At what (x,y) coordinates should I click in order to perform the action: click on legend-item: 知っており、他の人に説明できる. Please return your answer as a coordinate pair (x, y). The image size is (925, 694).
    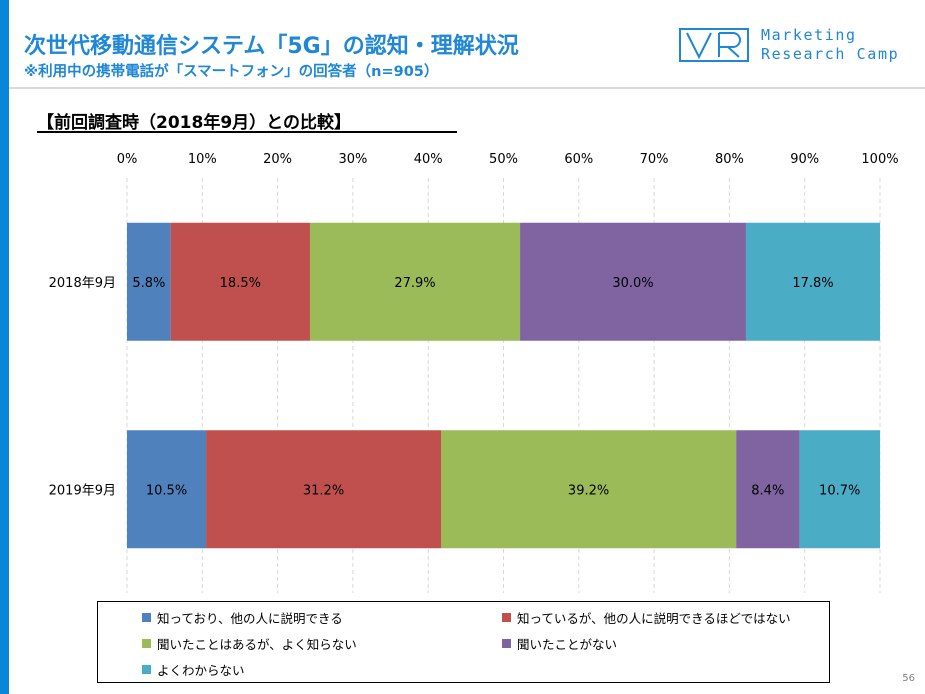
    Looking at the image, I should click on (242, 617).